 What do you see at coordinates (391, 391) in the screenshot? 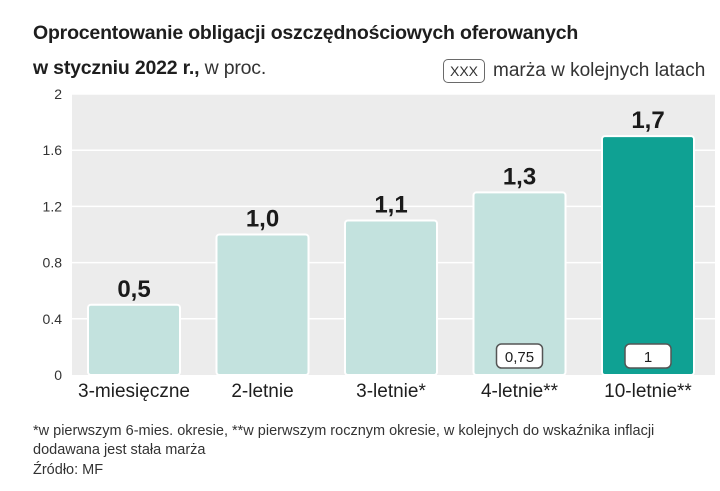
I see `x-tick-label: 3-letnie*` at bounding box center [391, 391].